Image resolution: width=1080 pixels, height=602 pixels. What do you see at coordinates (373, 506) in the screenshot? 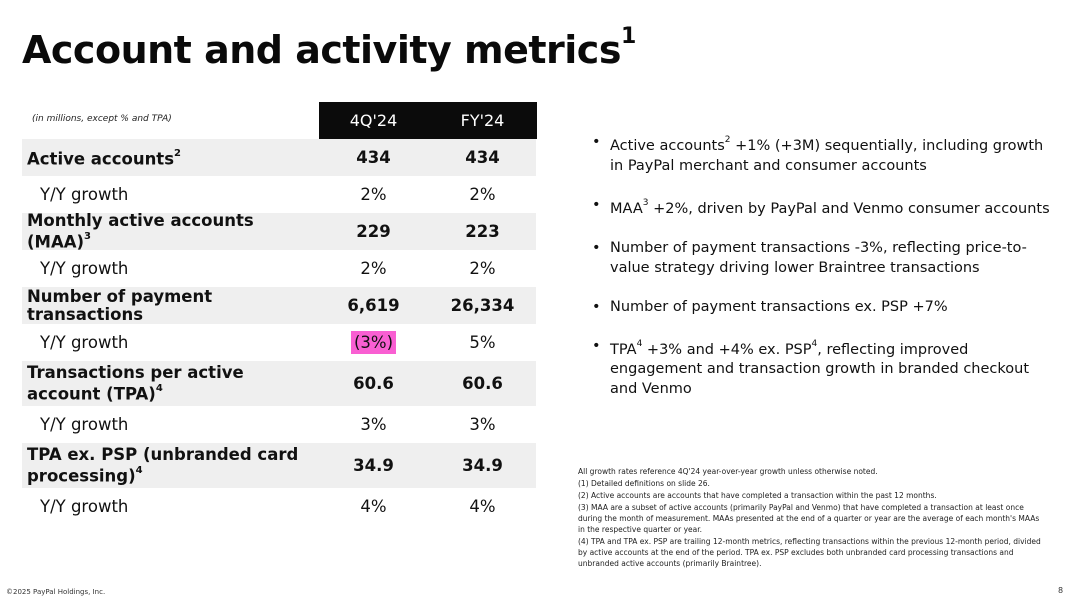
I see `value-4q24: 4%` at bounding box center [373, 506].